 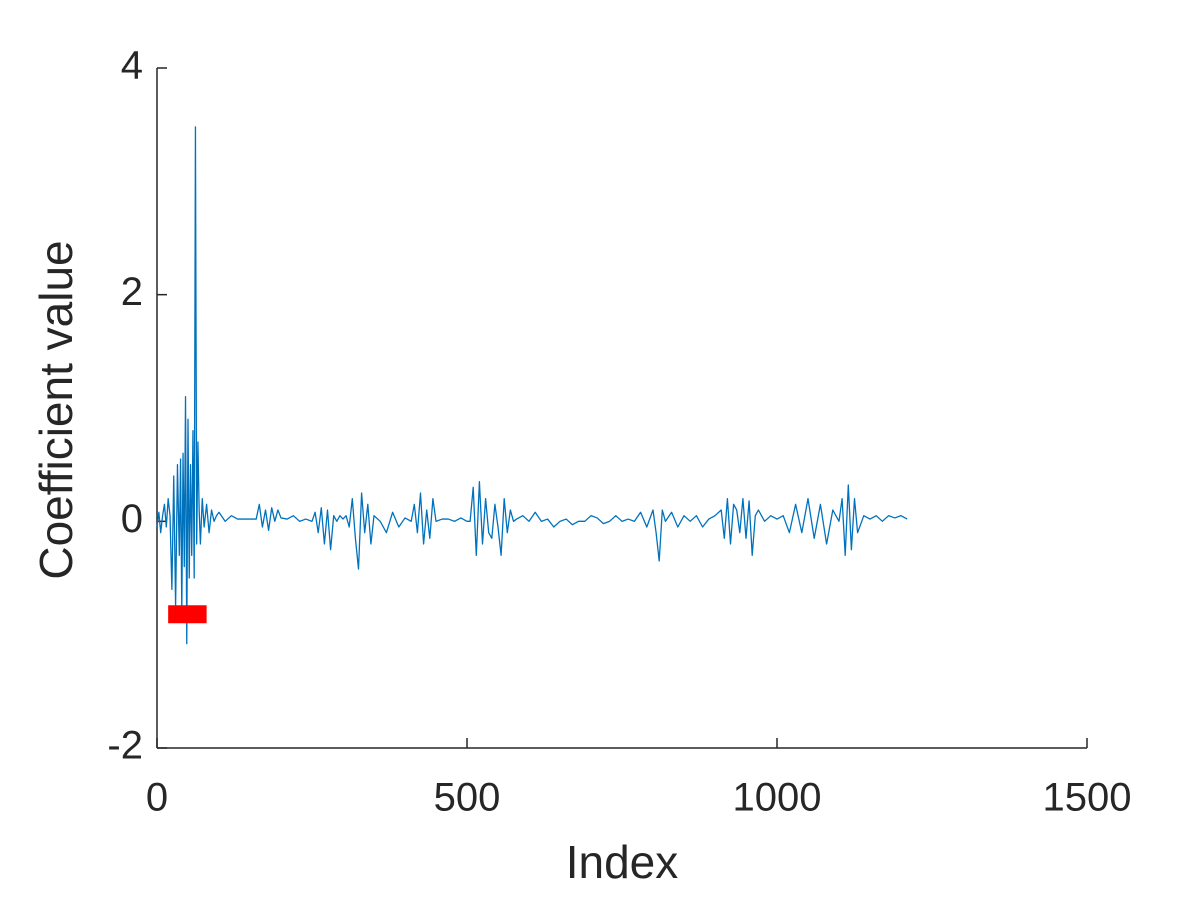 What do you see at coordinates (132, 519) in the screenshot?
I see `y-tick-label: 0` at bounding box center [132, 519].